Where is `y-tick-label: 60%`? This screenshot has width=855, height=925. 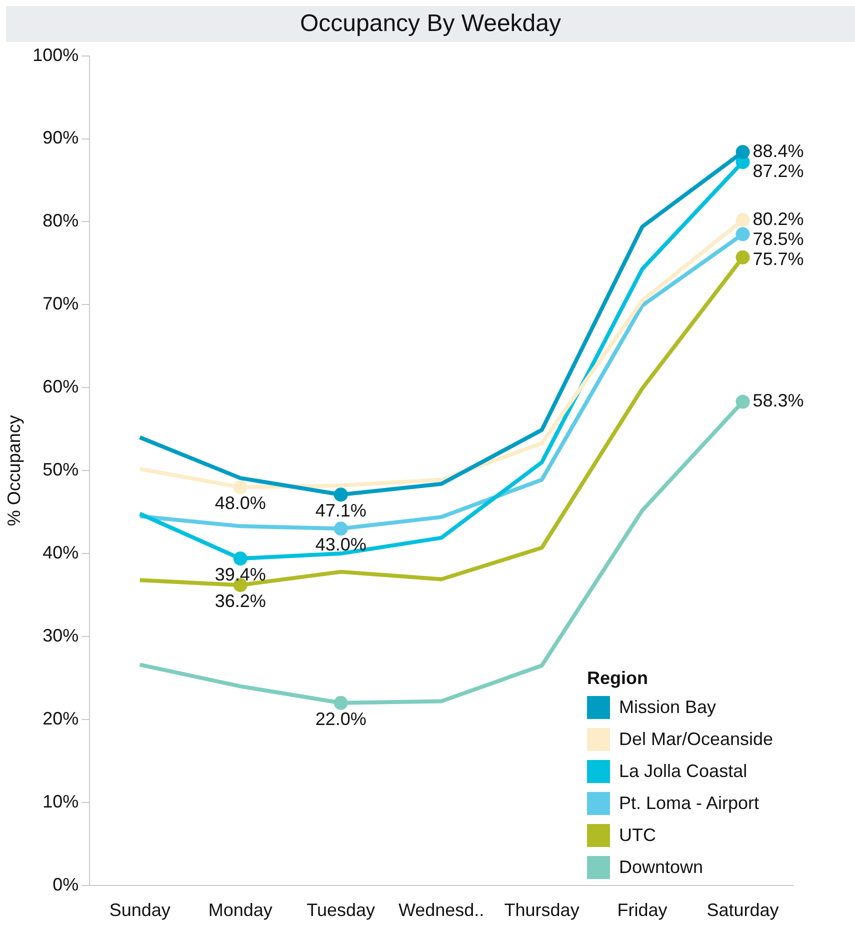 y-tick-label: 60% is located at coordinates (60, 386).